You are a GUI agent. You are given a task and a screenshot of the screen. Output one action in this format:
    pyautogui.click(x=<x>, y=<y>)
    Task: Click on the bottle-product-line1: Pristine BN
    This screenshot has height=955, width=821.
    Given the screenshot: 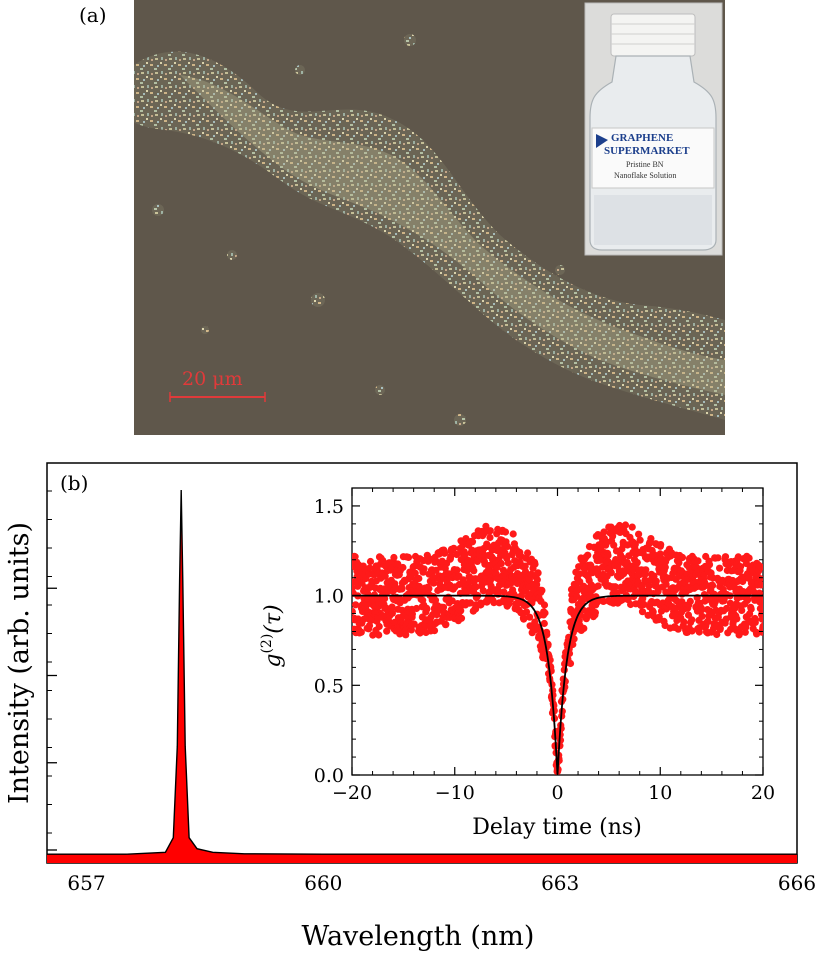 What is the action you would take?
    pyautogui.click(x=645, y=164)
    